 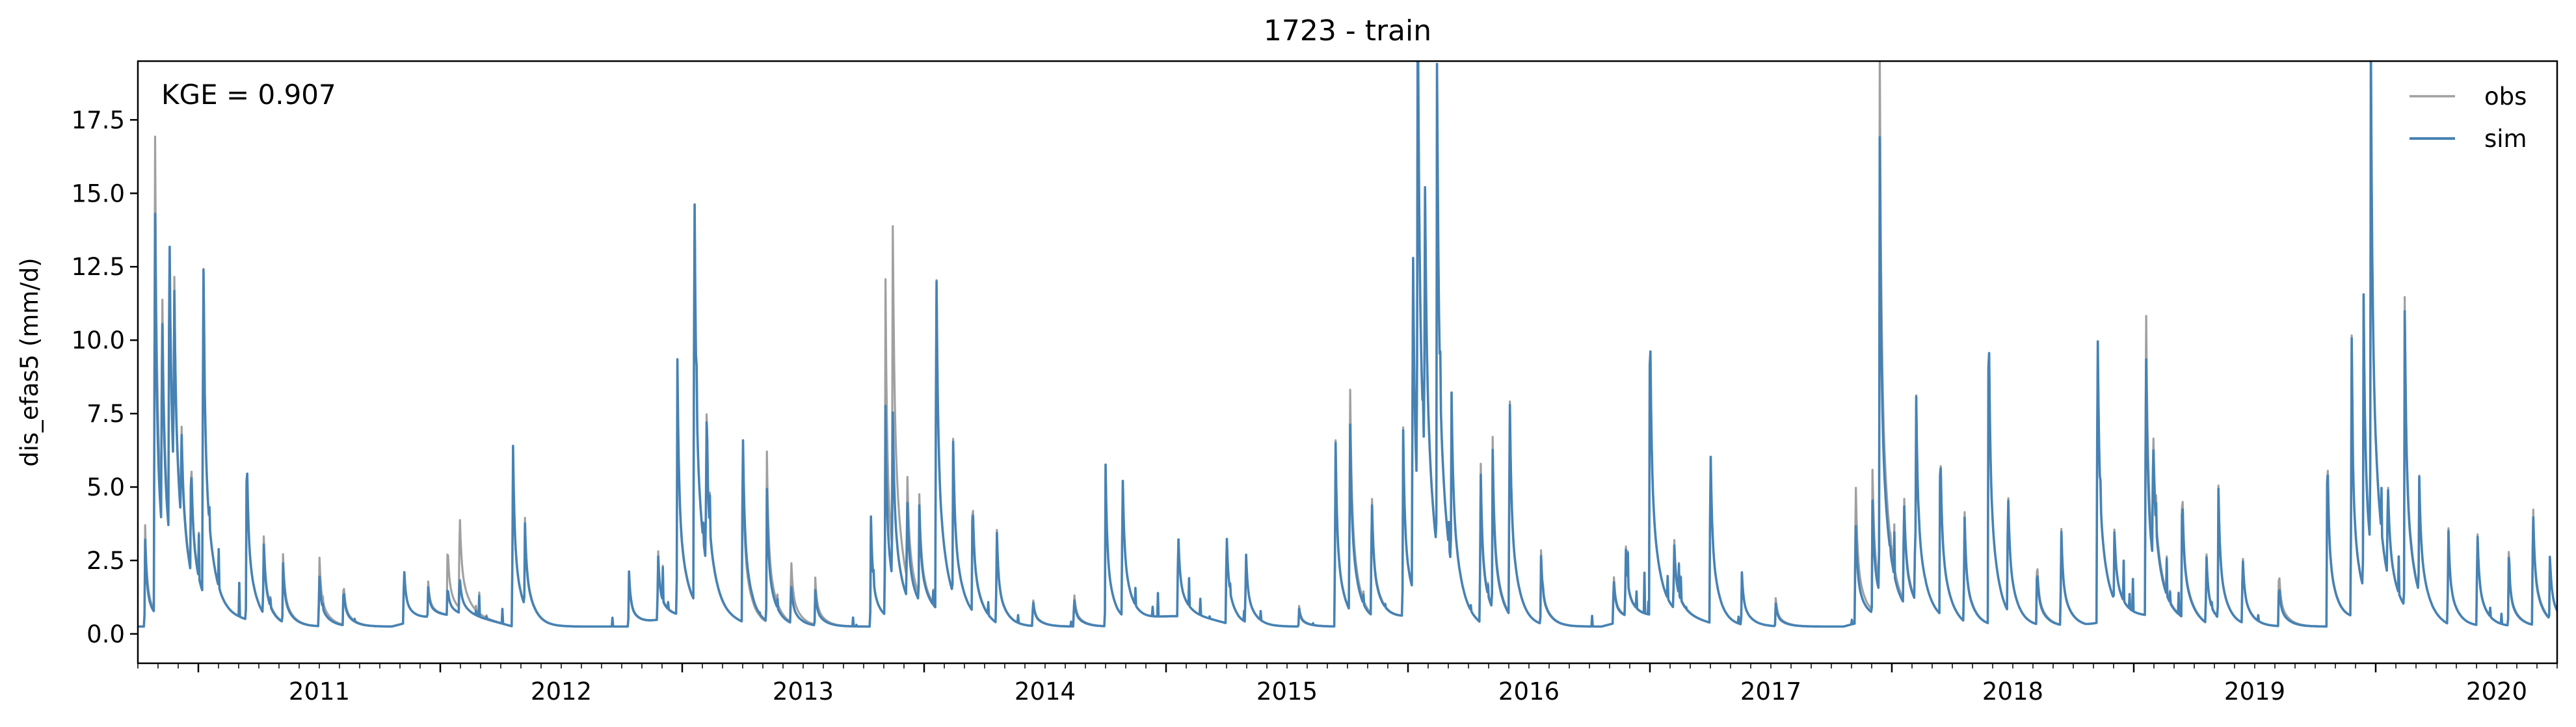 I want to click on legend: obs sim, so click(x=2468, y=118).